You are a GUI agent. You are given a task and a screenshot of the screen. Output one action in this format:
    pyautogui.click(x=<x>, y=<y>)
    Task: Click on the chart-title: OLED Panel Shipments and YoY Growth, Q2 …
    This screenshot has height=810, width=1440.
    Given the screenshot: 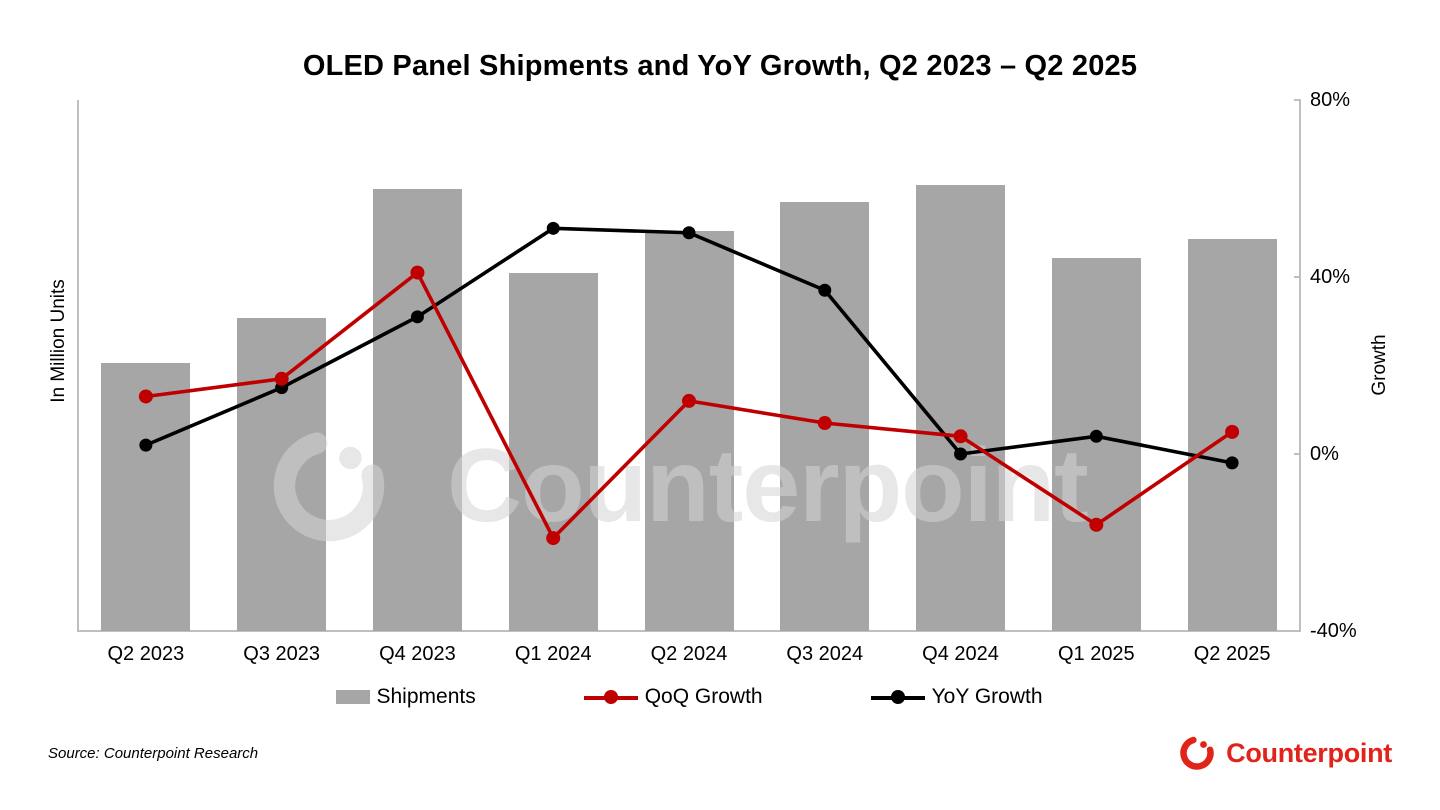 What is the action you would take?
    pyautogui.click(x=720, y=66)
    